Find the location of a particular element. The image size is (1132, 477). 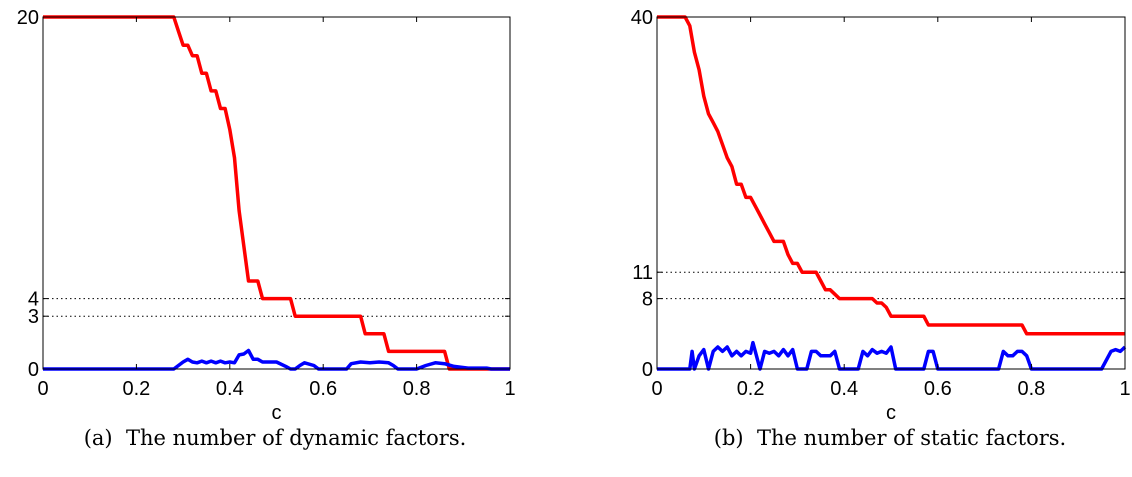

y-tick-label: 20 is located at coordinates (28, 18).